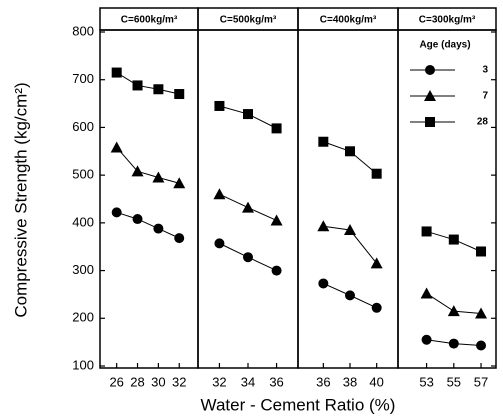 The height and width of the screenshot is (420, 503). What do you see at coordinates (348, 20) in the screenshot?
I see `panel-title: C=400kg/m³` at bounding box center [348, 20].